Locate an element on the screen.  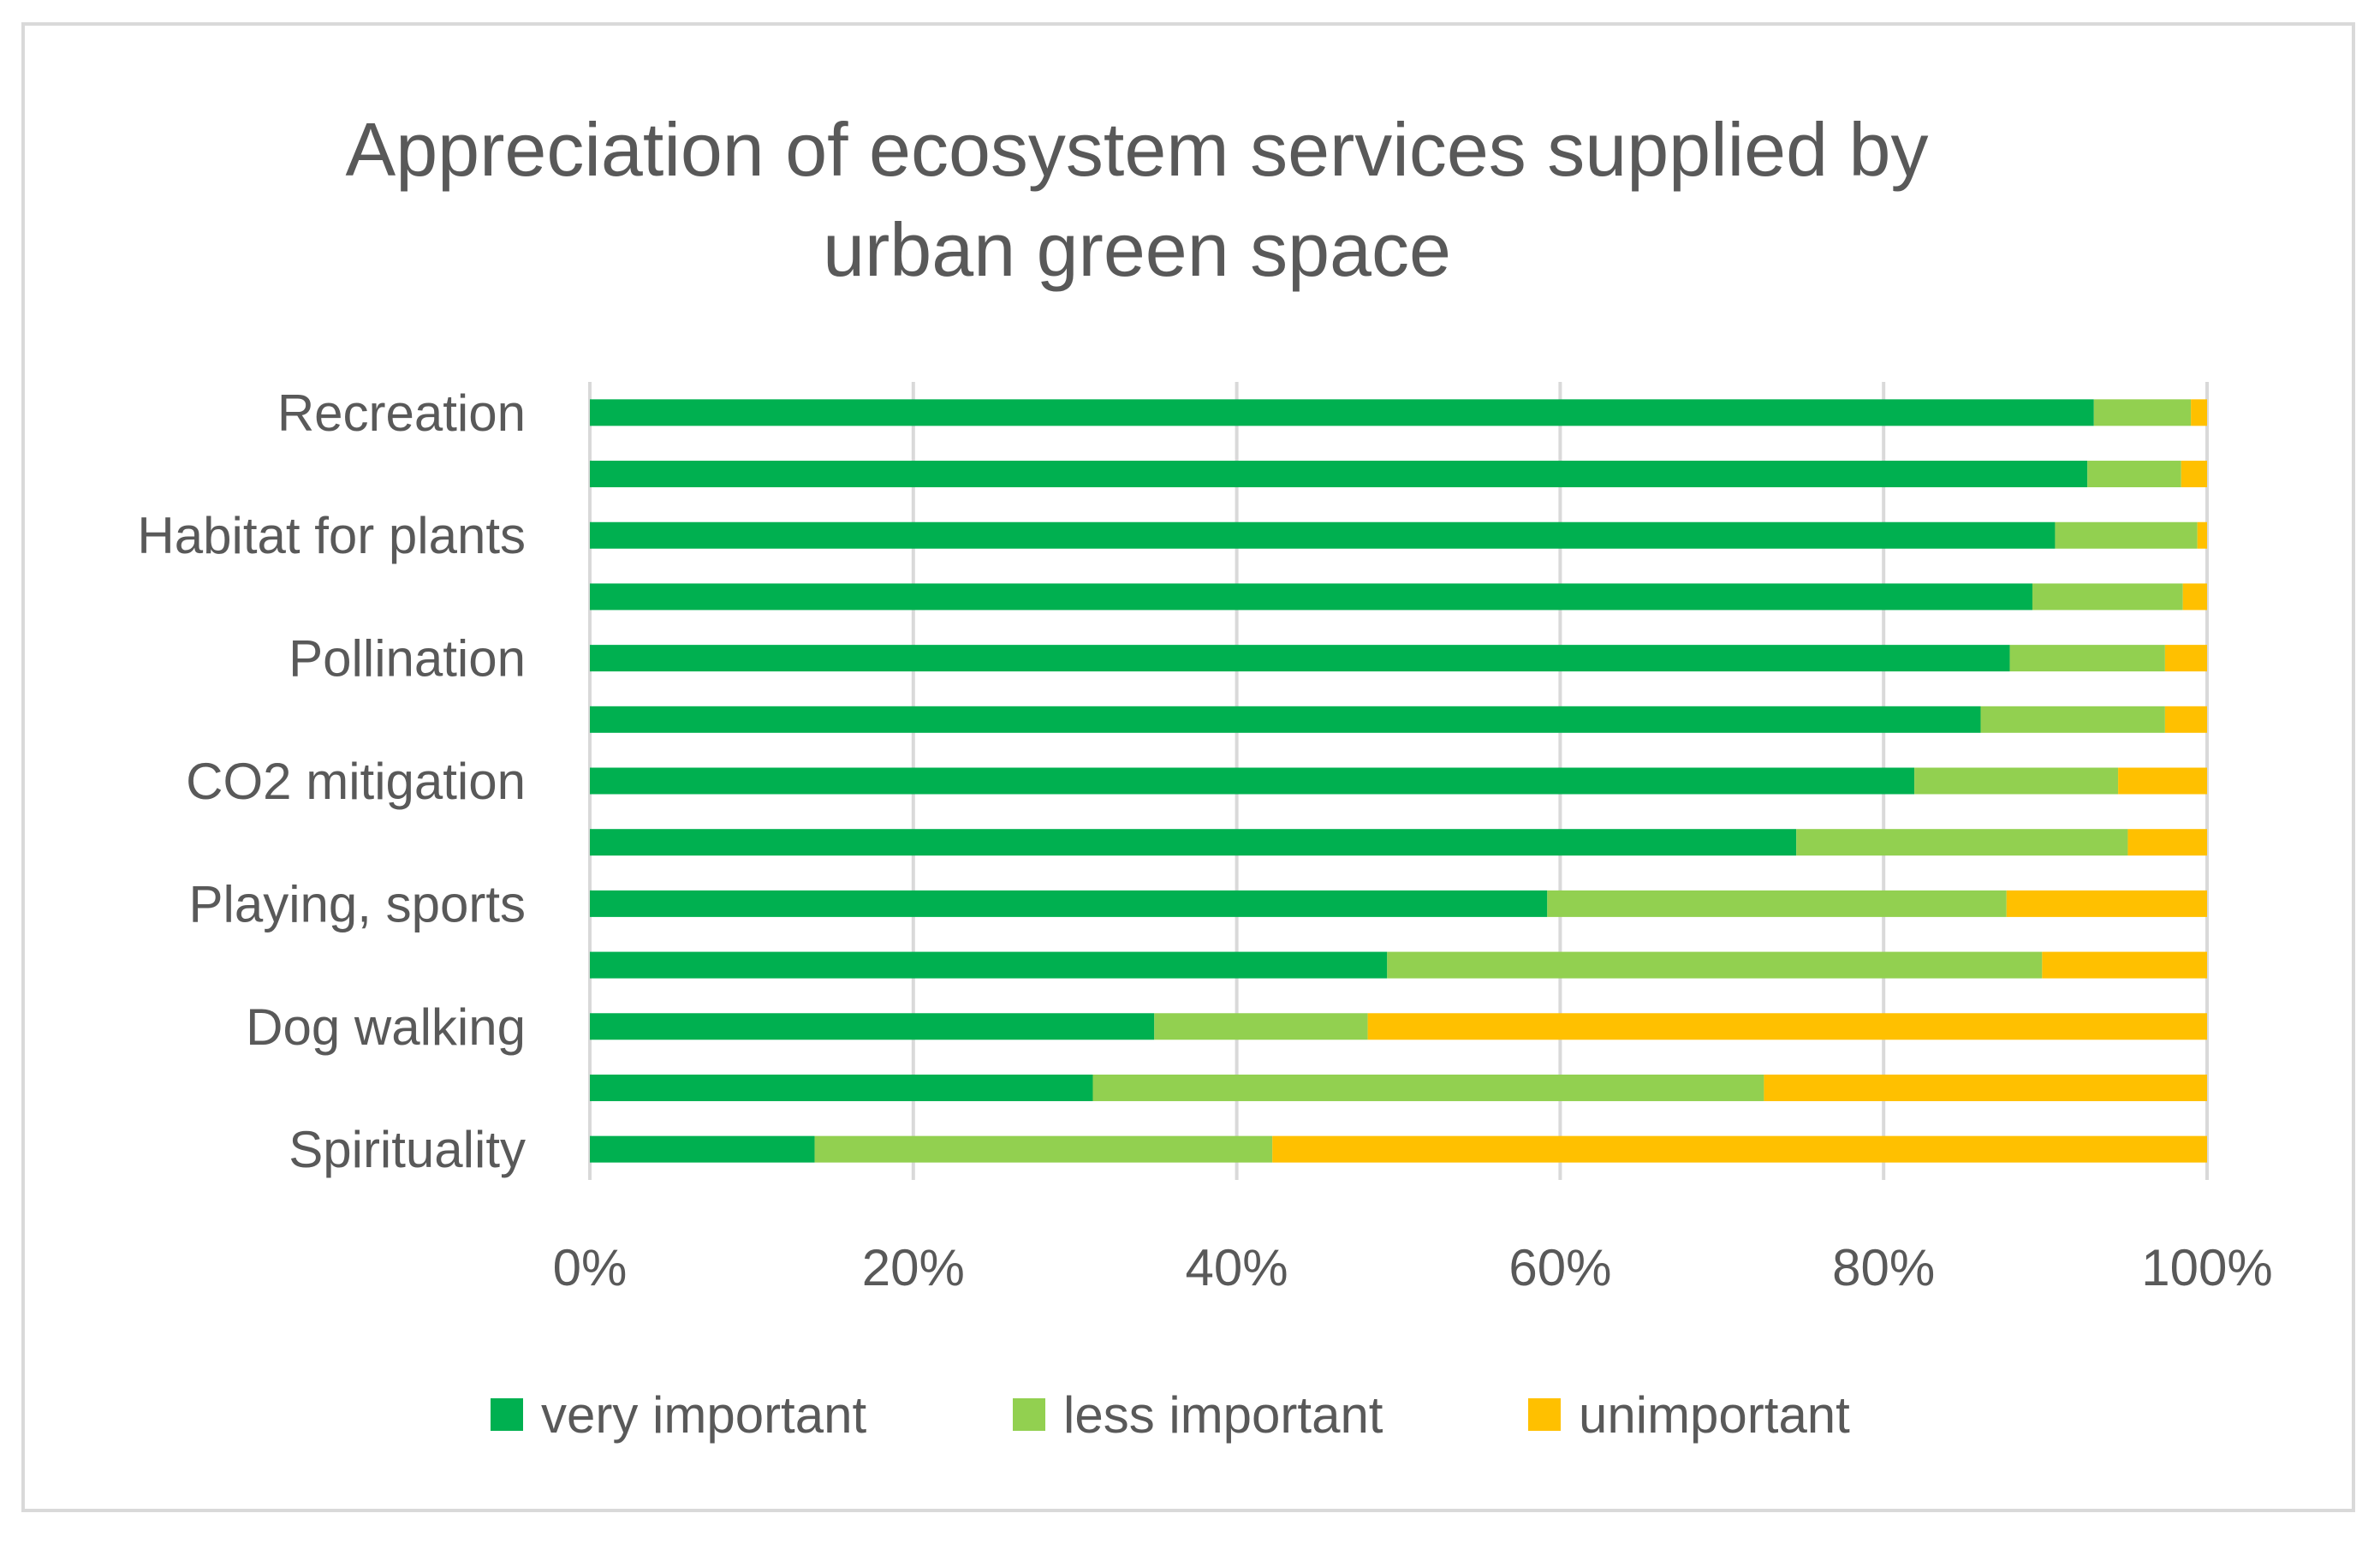
legend: very important less important unimportant is located at coordinates (1170, 1415).